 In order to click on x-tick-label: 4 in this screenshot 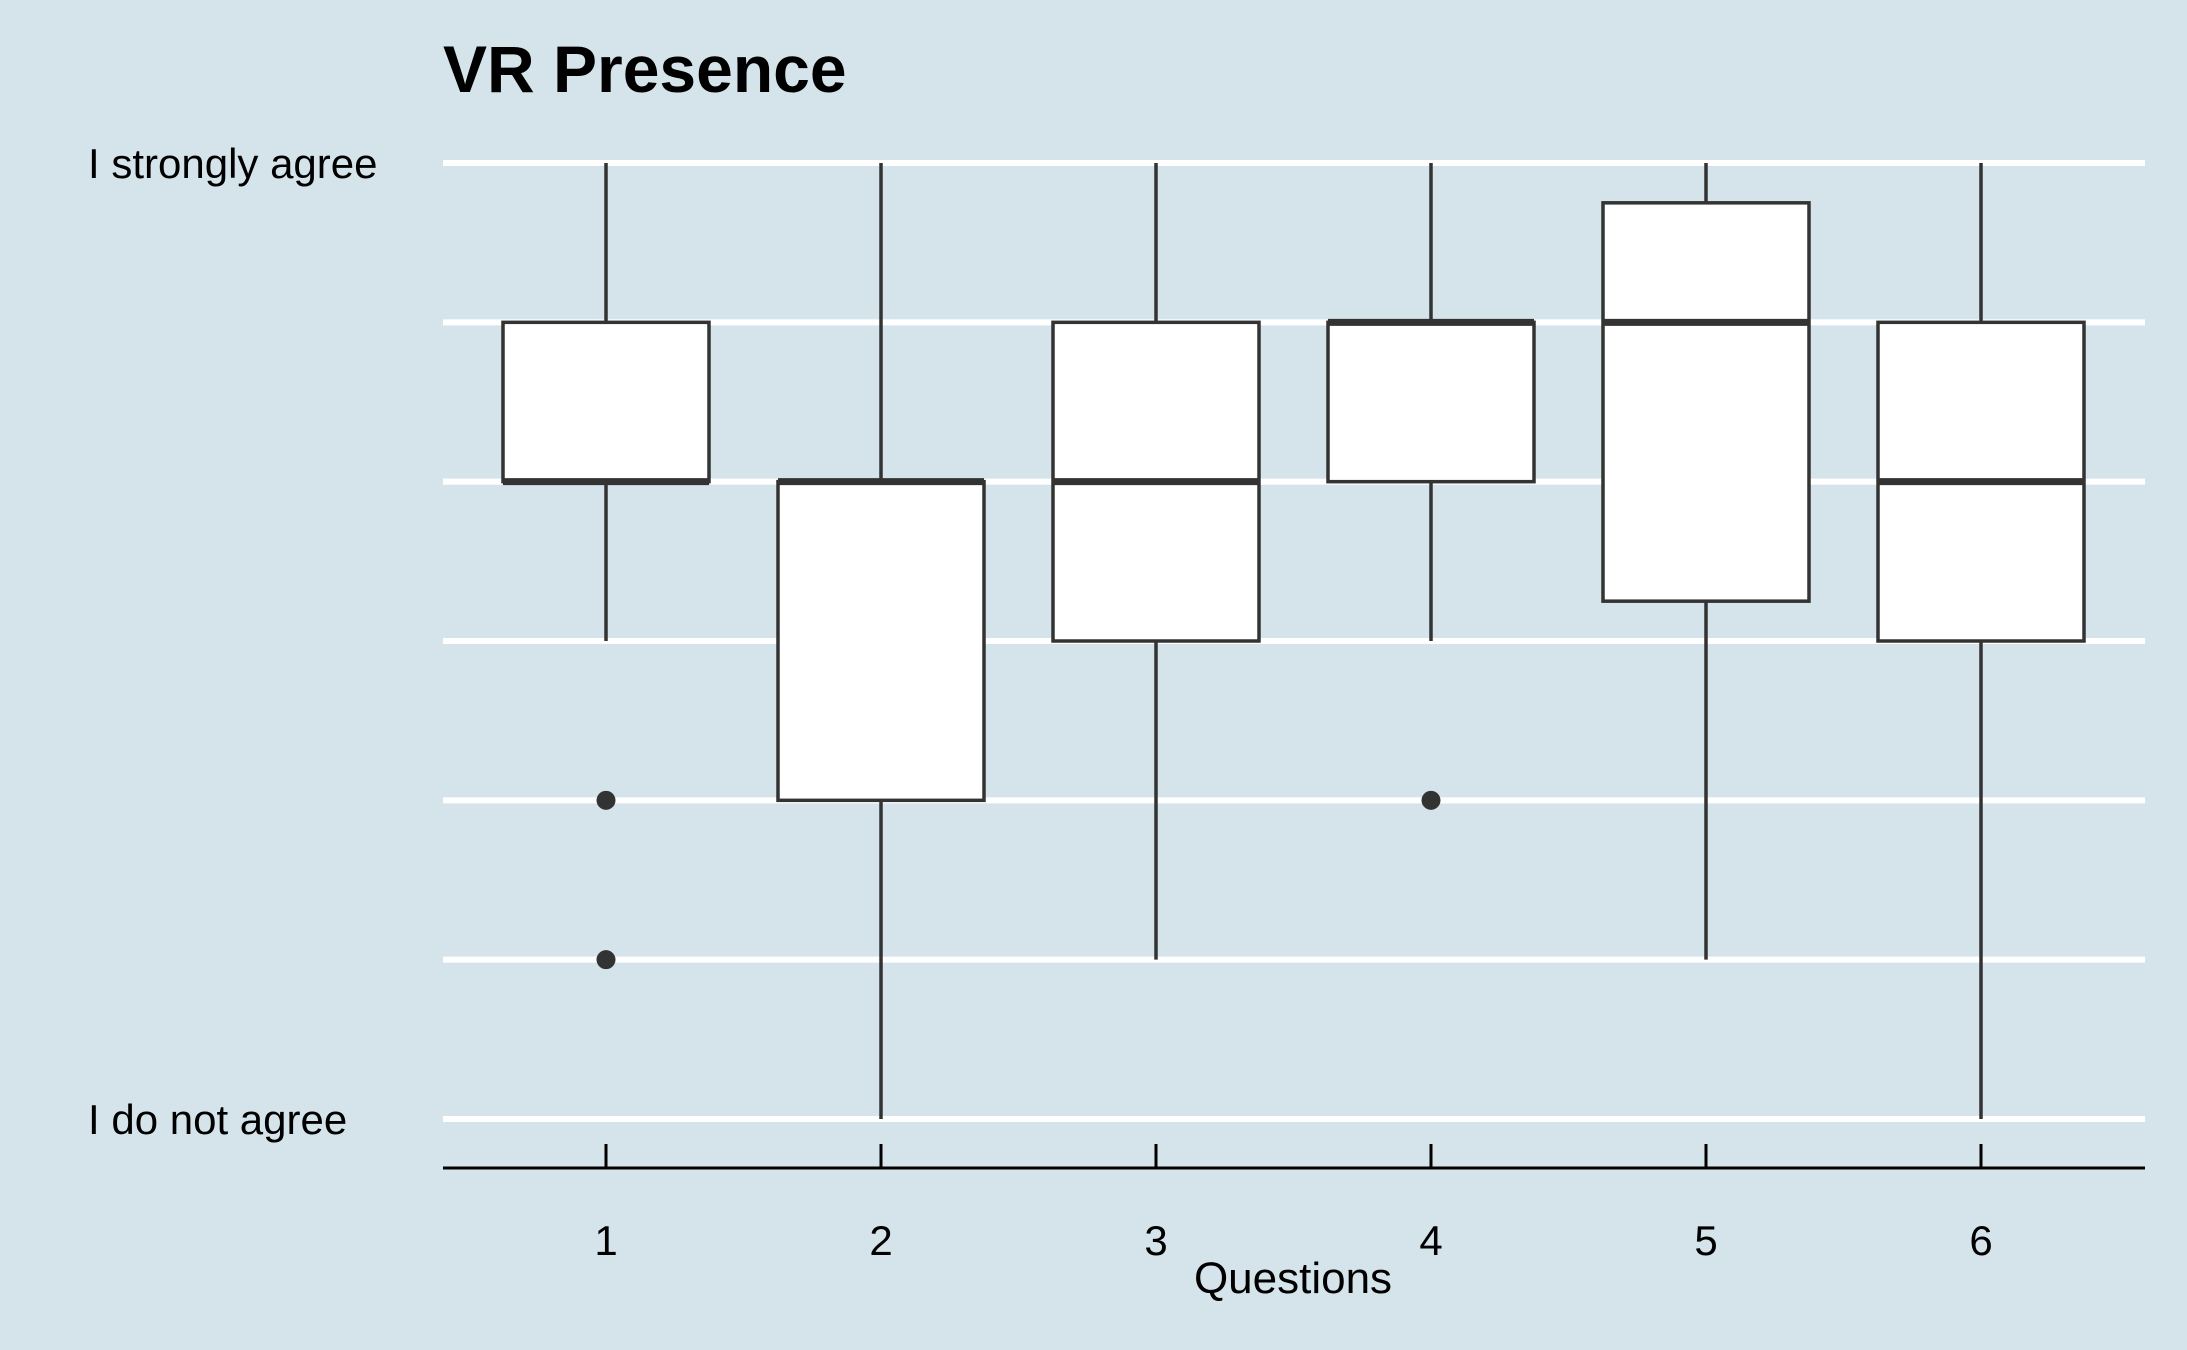, I will do `click(1430, 1240)`.